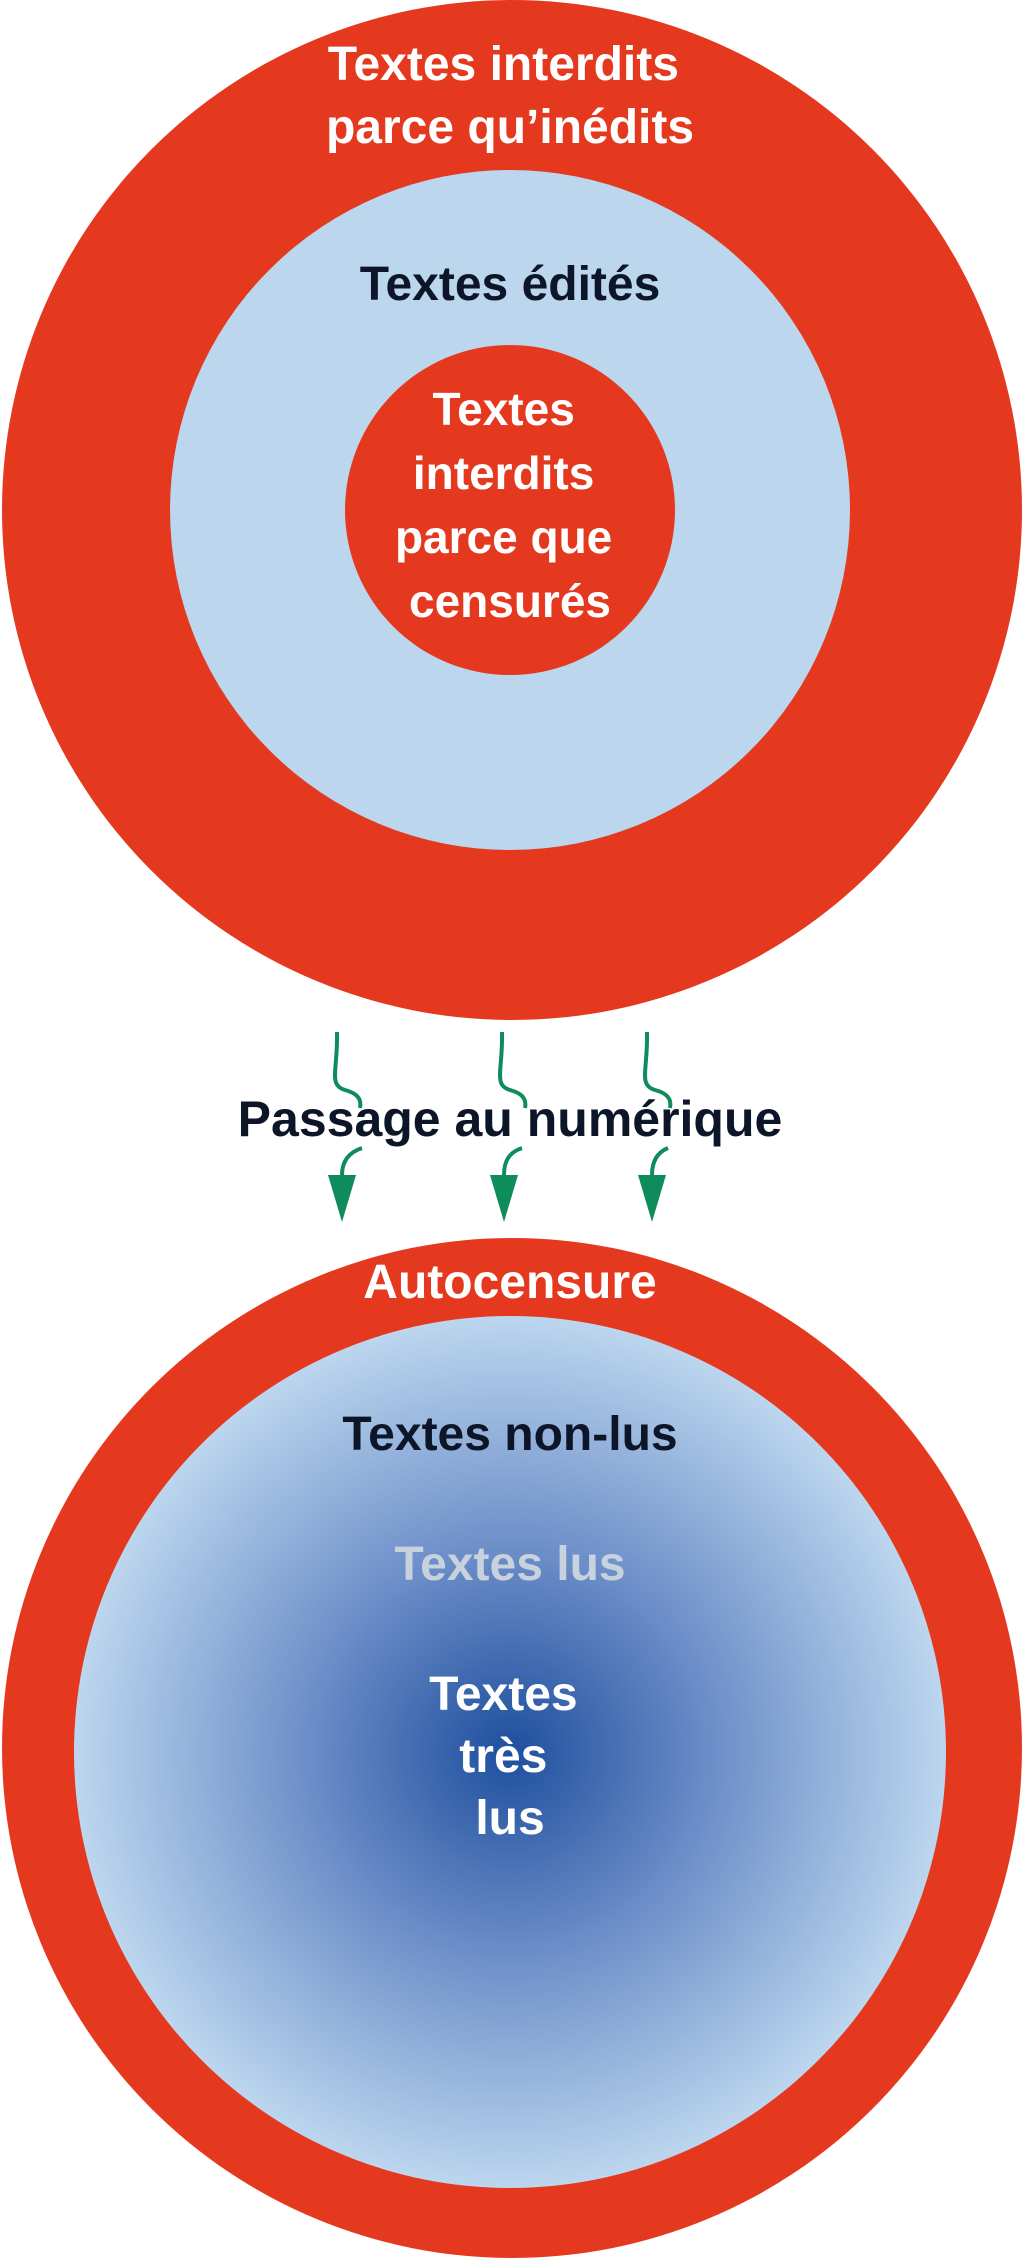 Image resolution: width=1026 pixels, height=2260 pixels. What do you see at coordinates (351, 1173) in the screenshot?
I see `arrow-1-lower-icon` at bounding box center [351, 1173].